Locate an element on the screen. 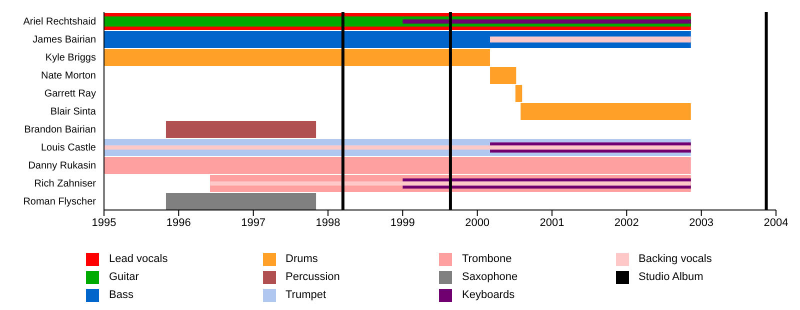  legend-label: Drums is located at coordinates (302, 259).